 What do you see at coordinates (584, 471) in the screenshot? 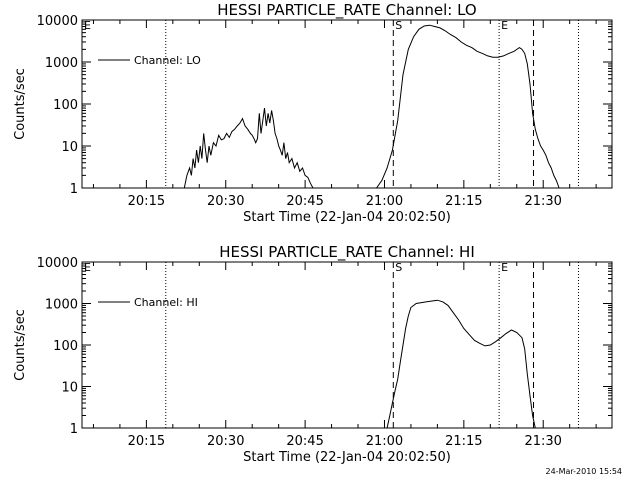
I see `footer-timestamp: 24-Mar-2010 15:54` at bounding box center [584, 471].